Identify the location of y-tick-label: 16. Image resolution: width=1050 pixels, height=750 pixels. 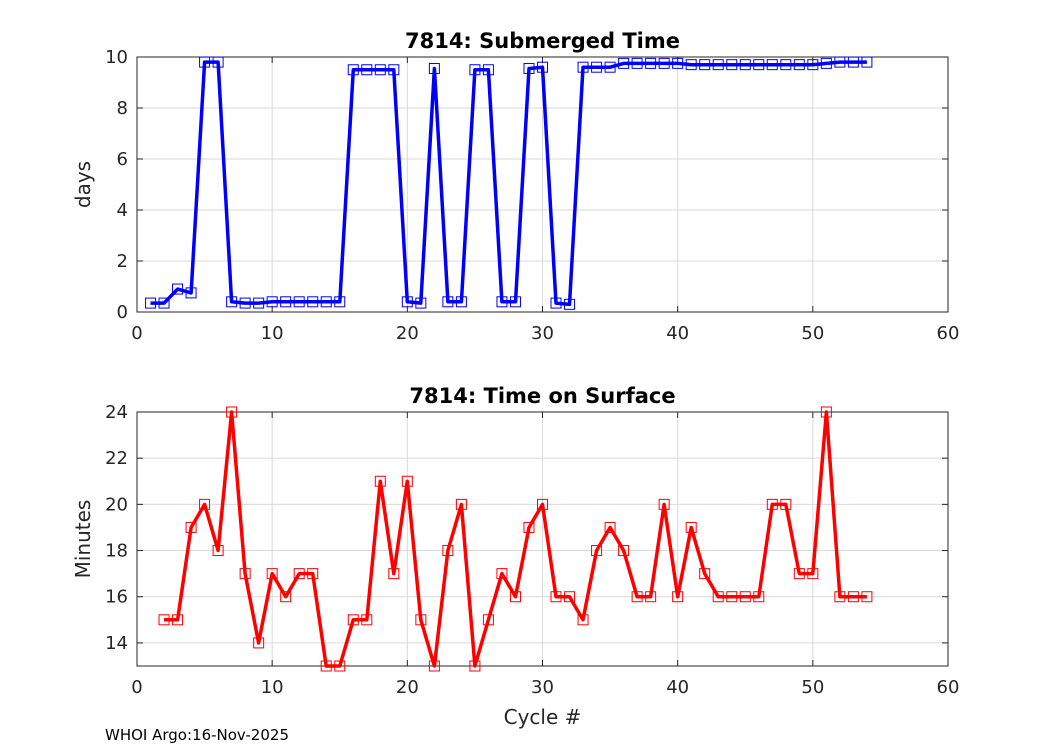
(116, 597).